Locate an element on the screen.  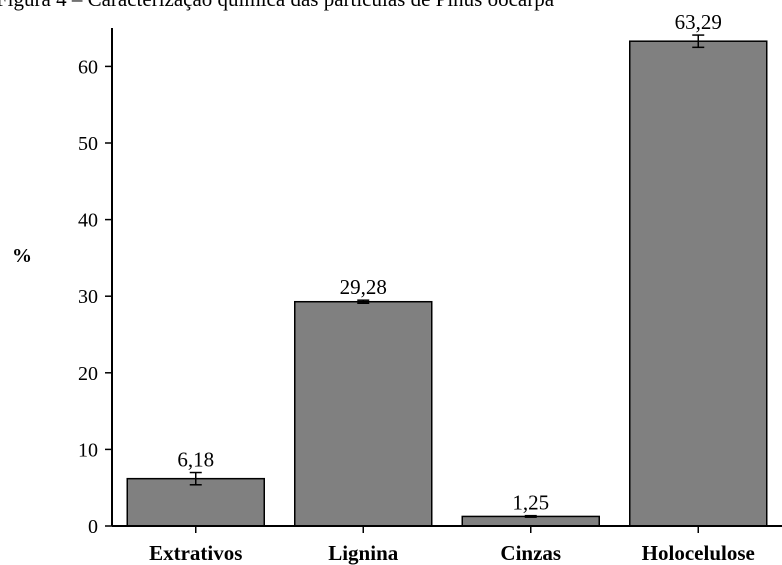
y-tick-label: 20 is located at coordinates (88, 374).